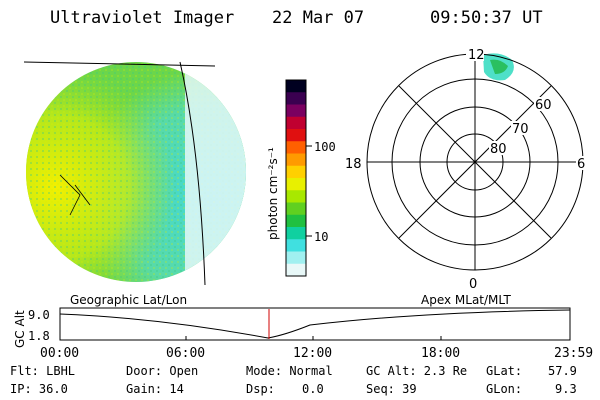  I want to click on altitude-curve, so click(315, 324).